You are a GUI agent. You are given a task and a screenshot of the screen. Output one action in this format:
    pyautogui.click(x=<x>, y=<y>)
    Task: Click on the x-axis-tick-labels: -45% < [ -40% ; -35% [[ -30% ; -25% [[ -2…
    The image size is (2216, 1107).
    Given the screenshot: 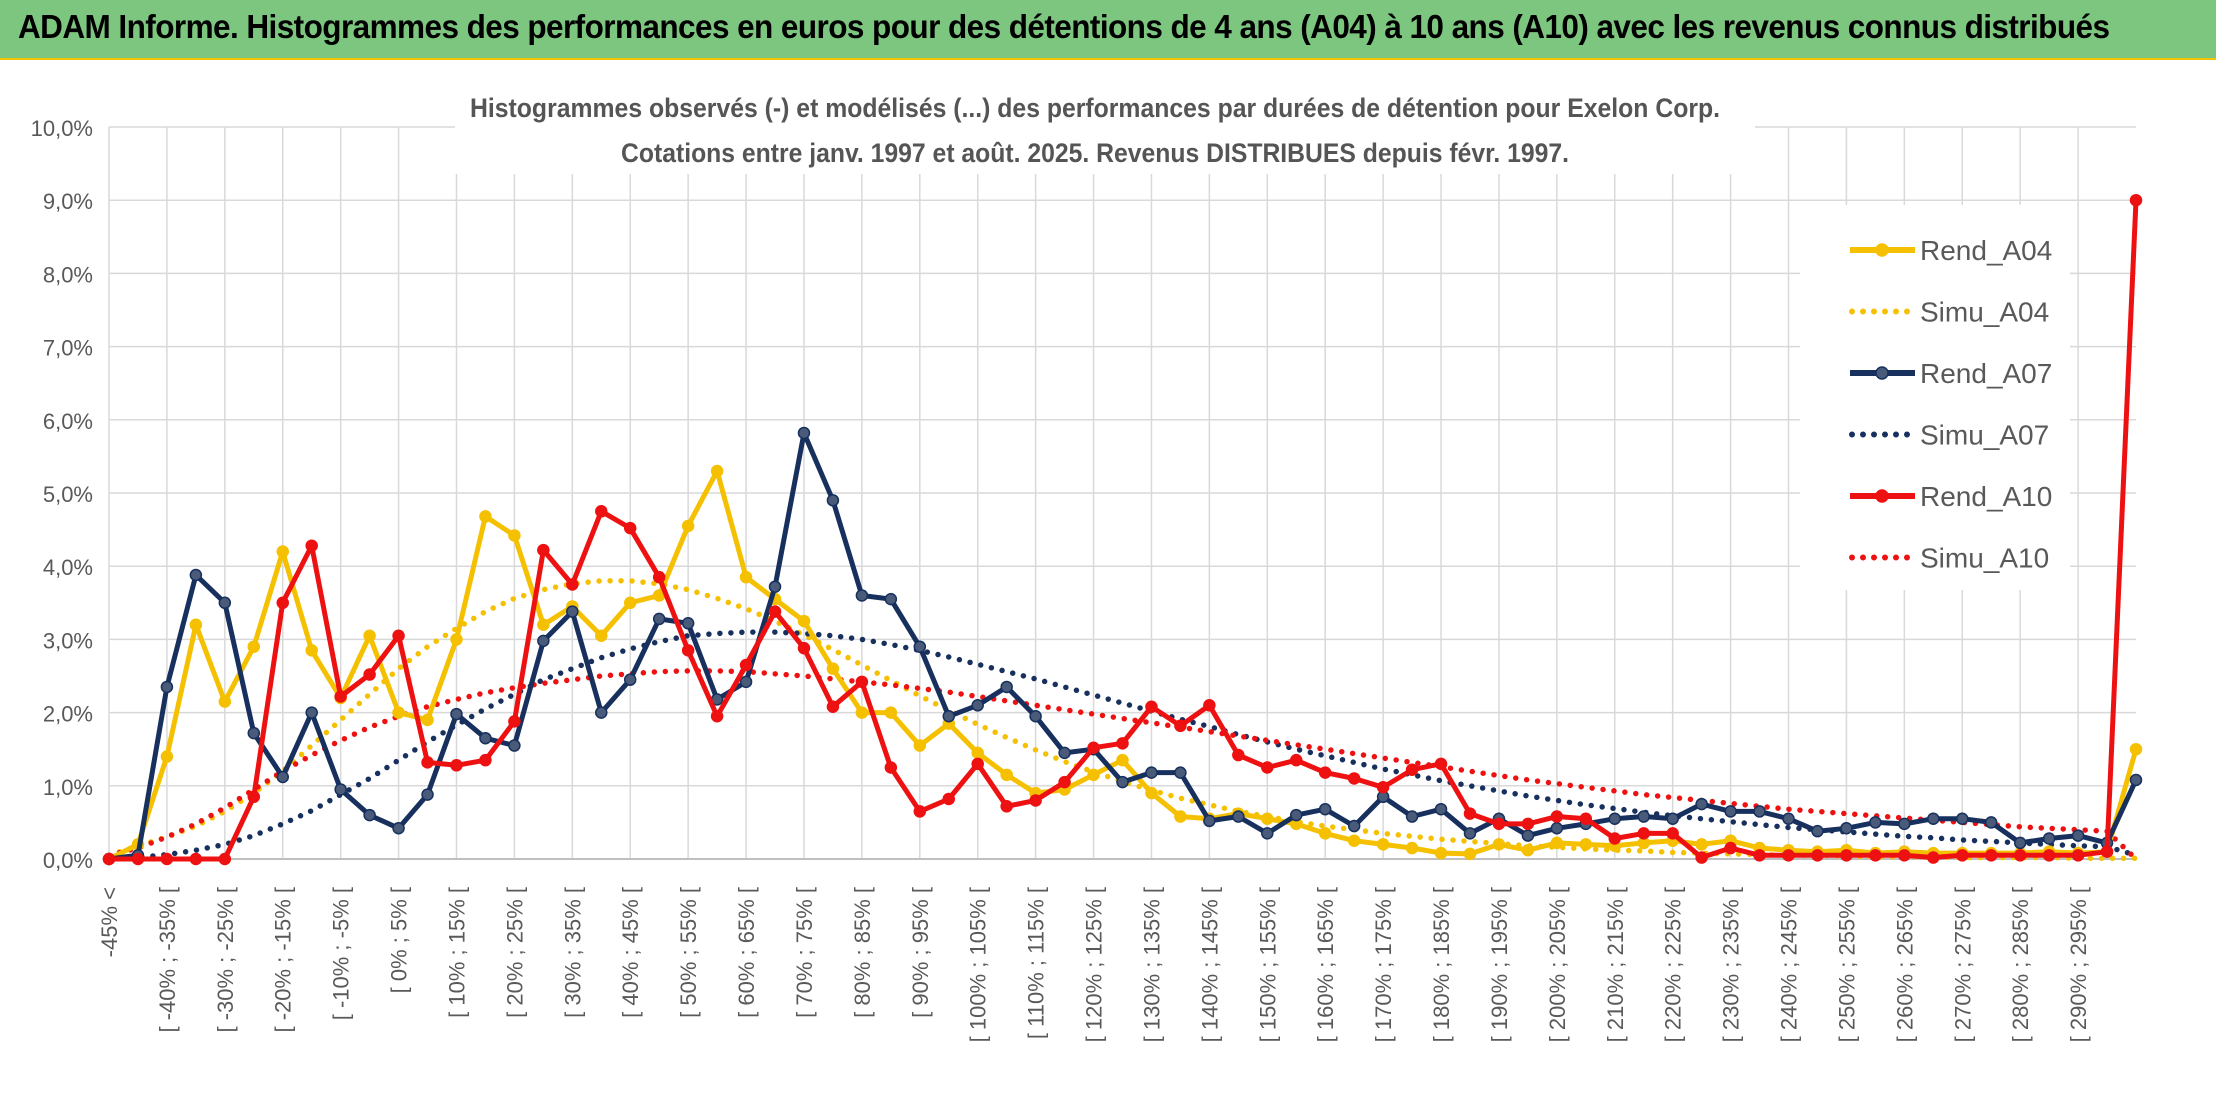 What is the action you would take?
    pyautogui.click(x=1094, y=964)
    